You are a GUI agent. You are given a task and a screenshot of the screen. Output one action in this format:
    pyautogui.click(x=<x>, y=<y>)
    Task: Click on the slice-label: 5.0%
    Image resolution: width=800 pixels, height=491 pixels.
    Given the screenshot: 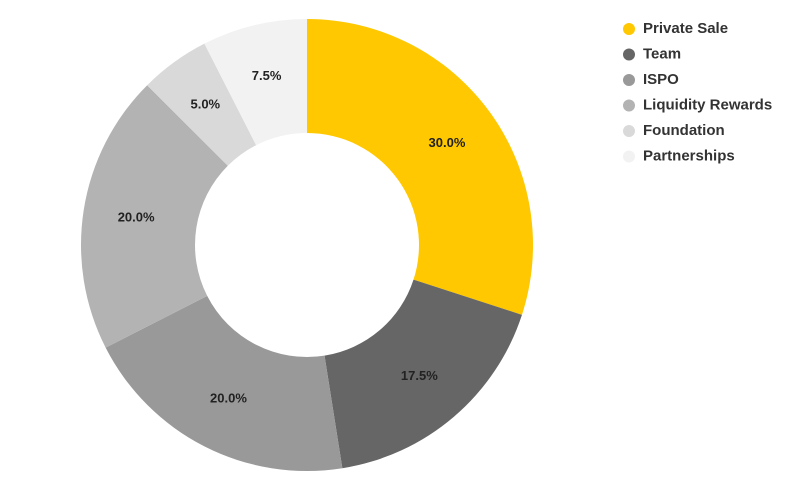 What is the action you would take?
    pyautogui.click(x=205, y=103)
    